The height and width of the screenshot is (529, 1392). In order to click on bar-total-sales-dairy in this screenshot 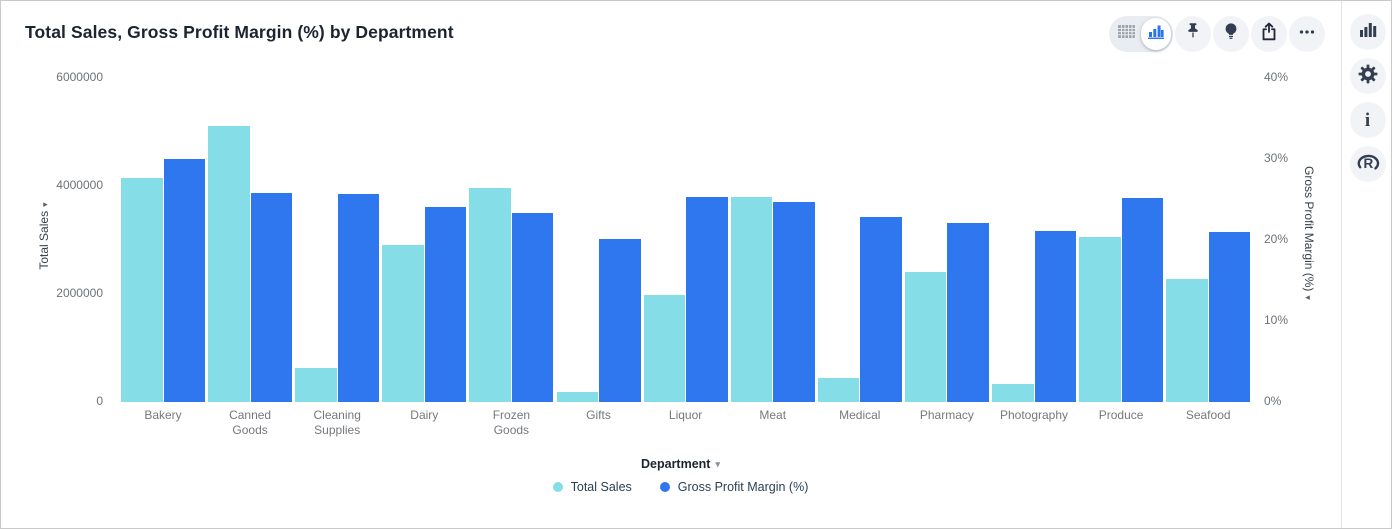, I will do `click(403, 323)`.